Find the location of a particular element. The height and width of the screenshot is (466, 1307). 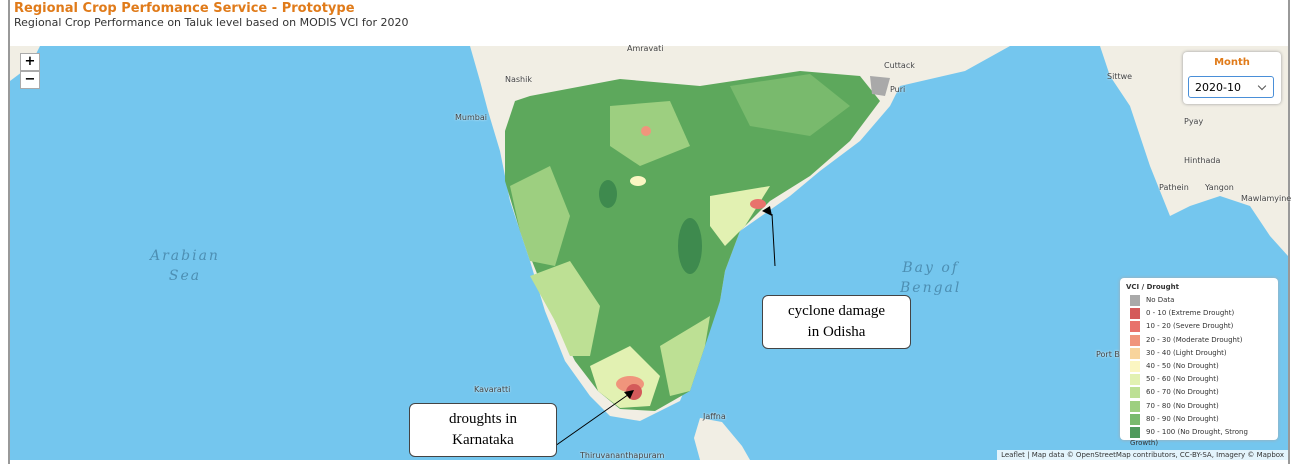

place-label: Thiruvananthapuram is located at coordinates (622, 455).